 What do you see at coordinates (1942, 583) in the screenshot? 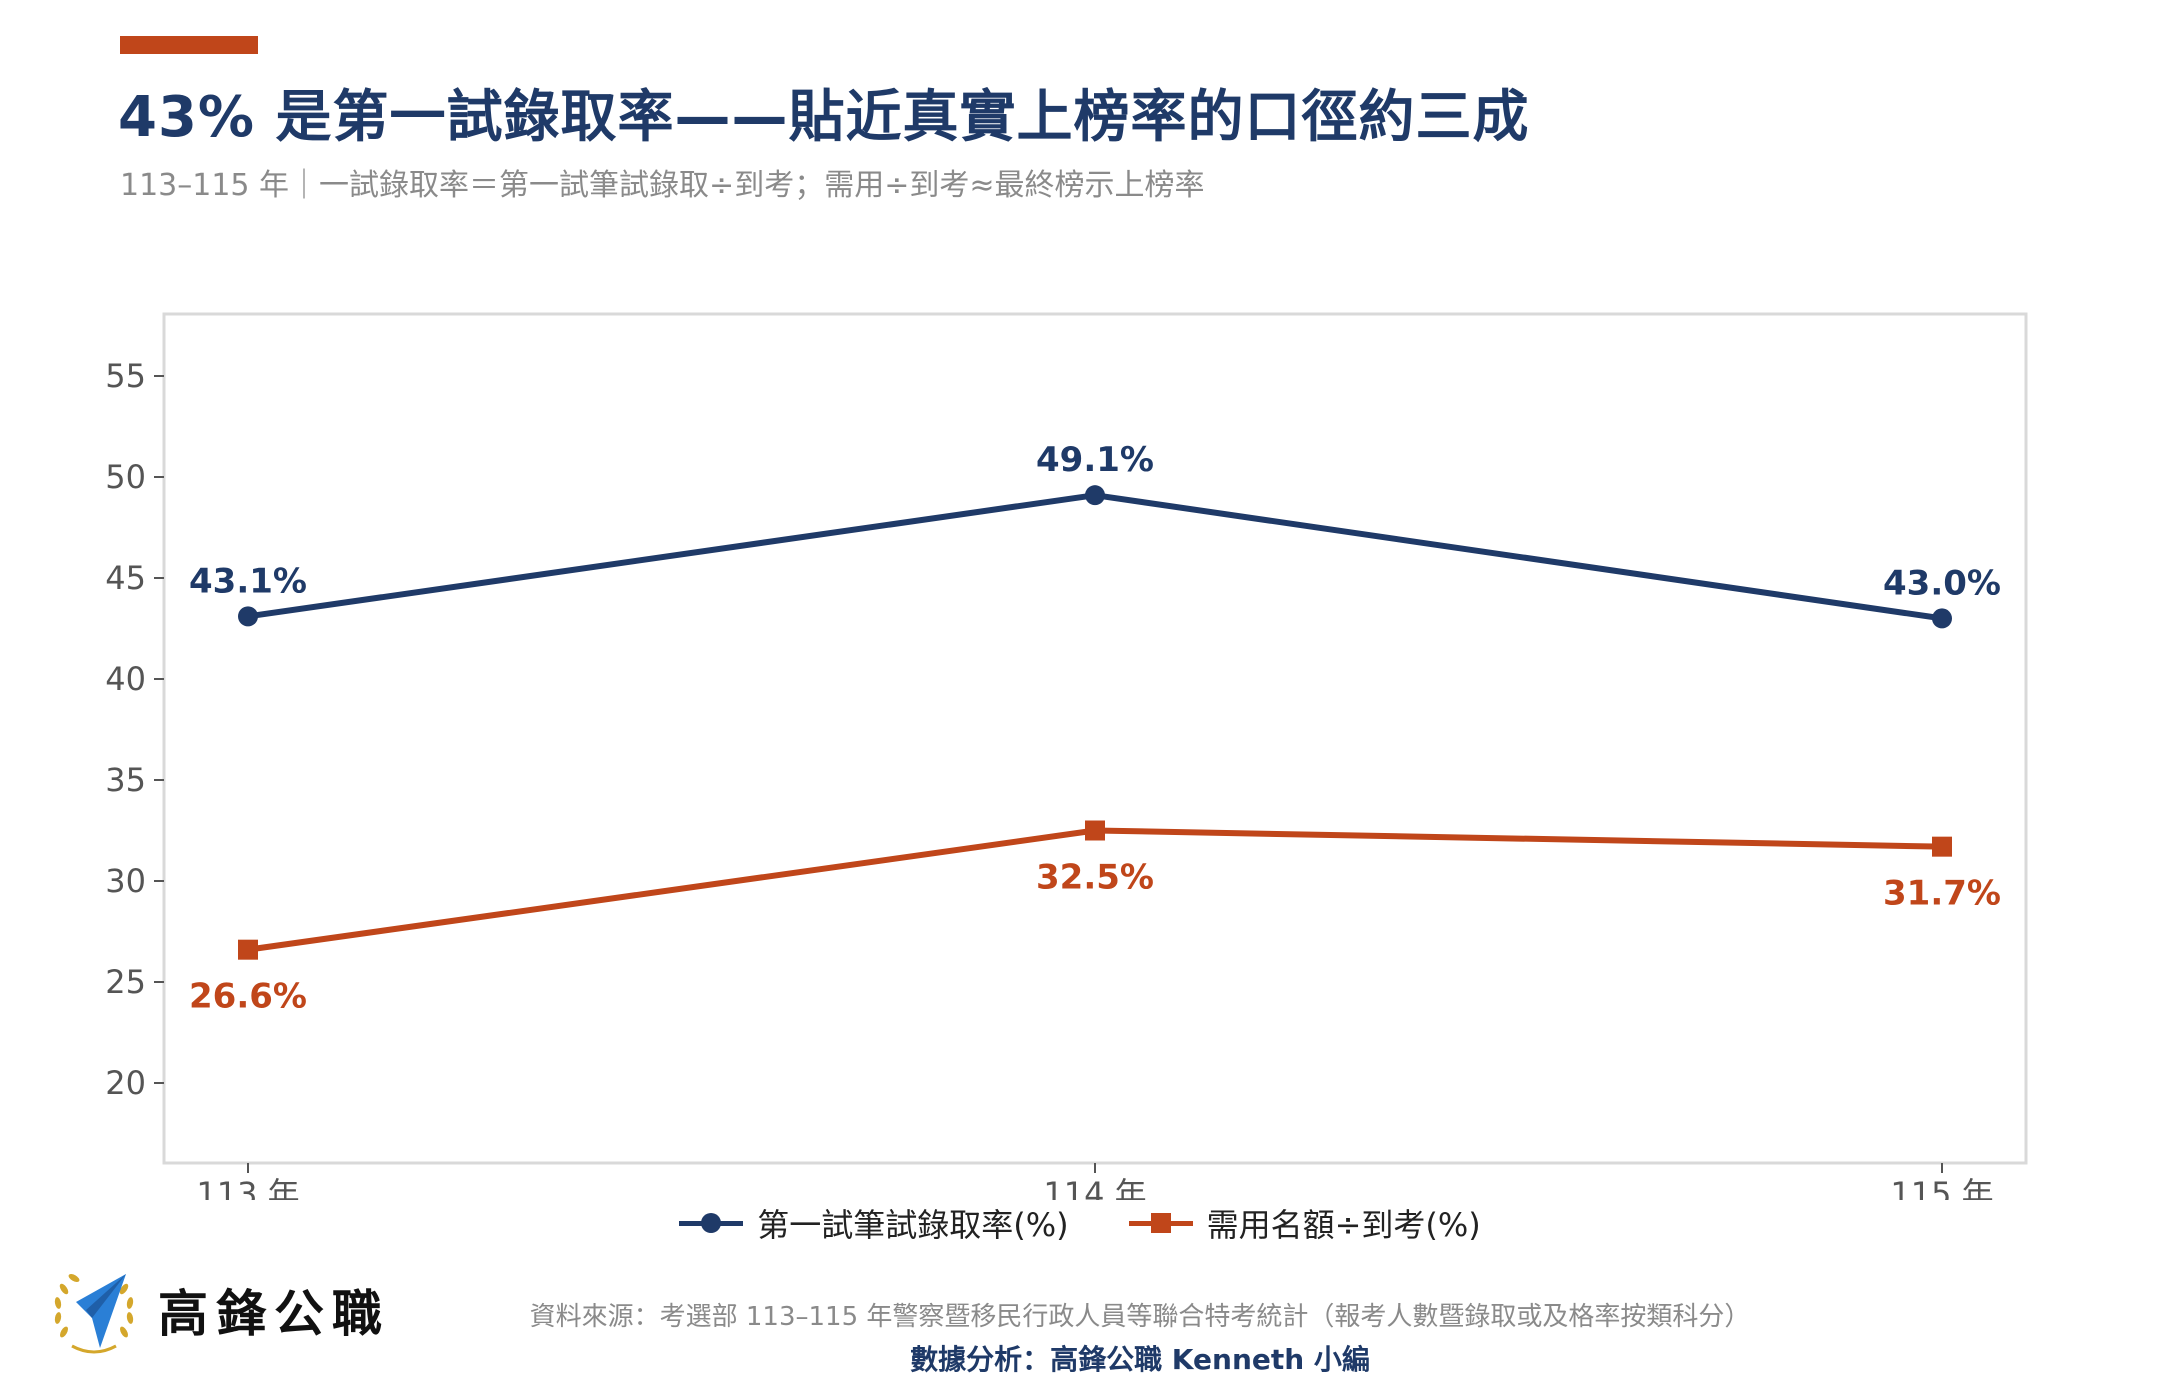
I see `data-label: 43.0%` at bounding box center [1942, 583].